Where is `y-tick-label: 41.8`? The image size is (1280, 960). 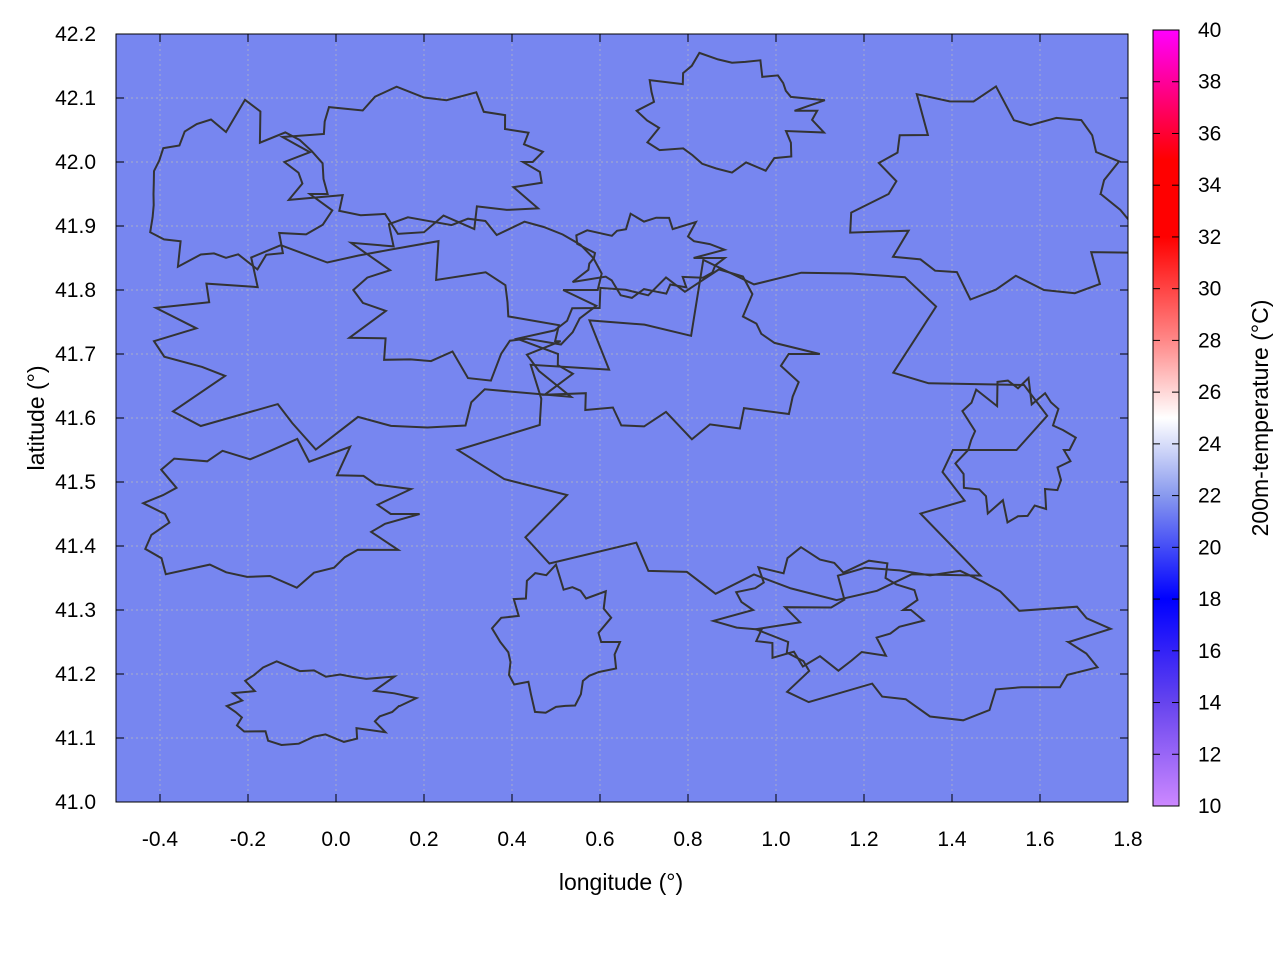
y-tick-label: 41.8 is located at coordinates (75, 290).